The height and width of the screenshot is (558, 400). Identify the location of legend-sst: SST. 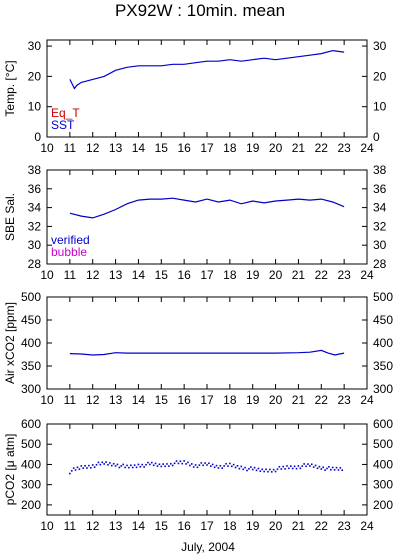
(63, 125).